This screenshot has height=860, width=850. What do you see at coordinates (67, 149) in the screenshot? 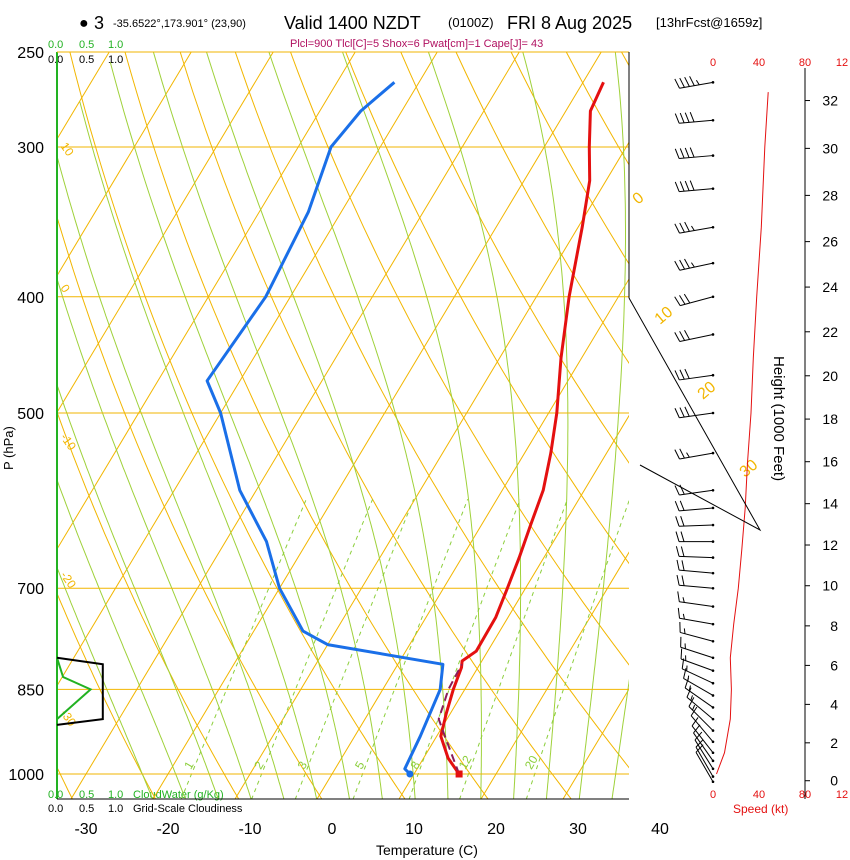
I see `dry-adiabat-left-label: 10` at bounding box center [67, 149].